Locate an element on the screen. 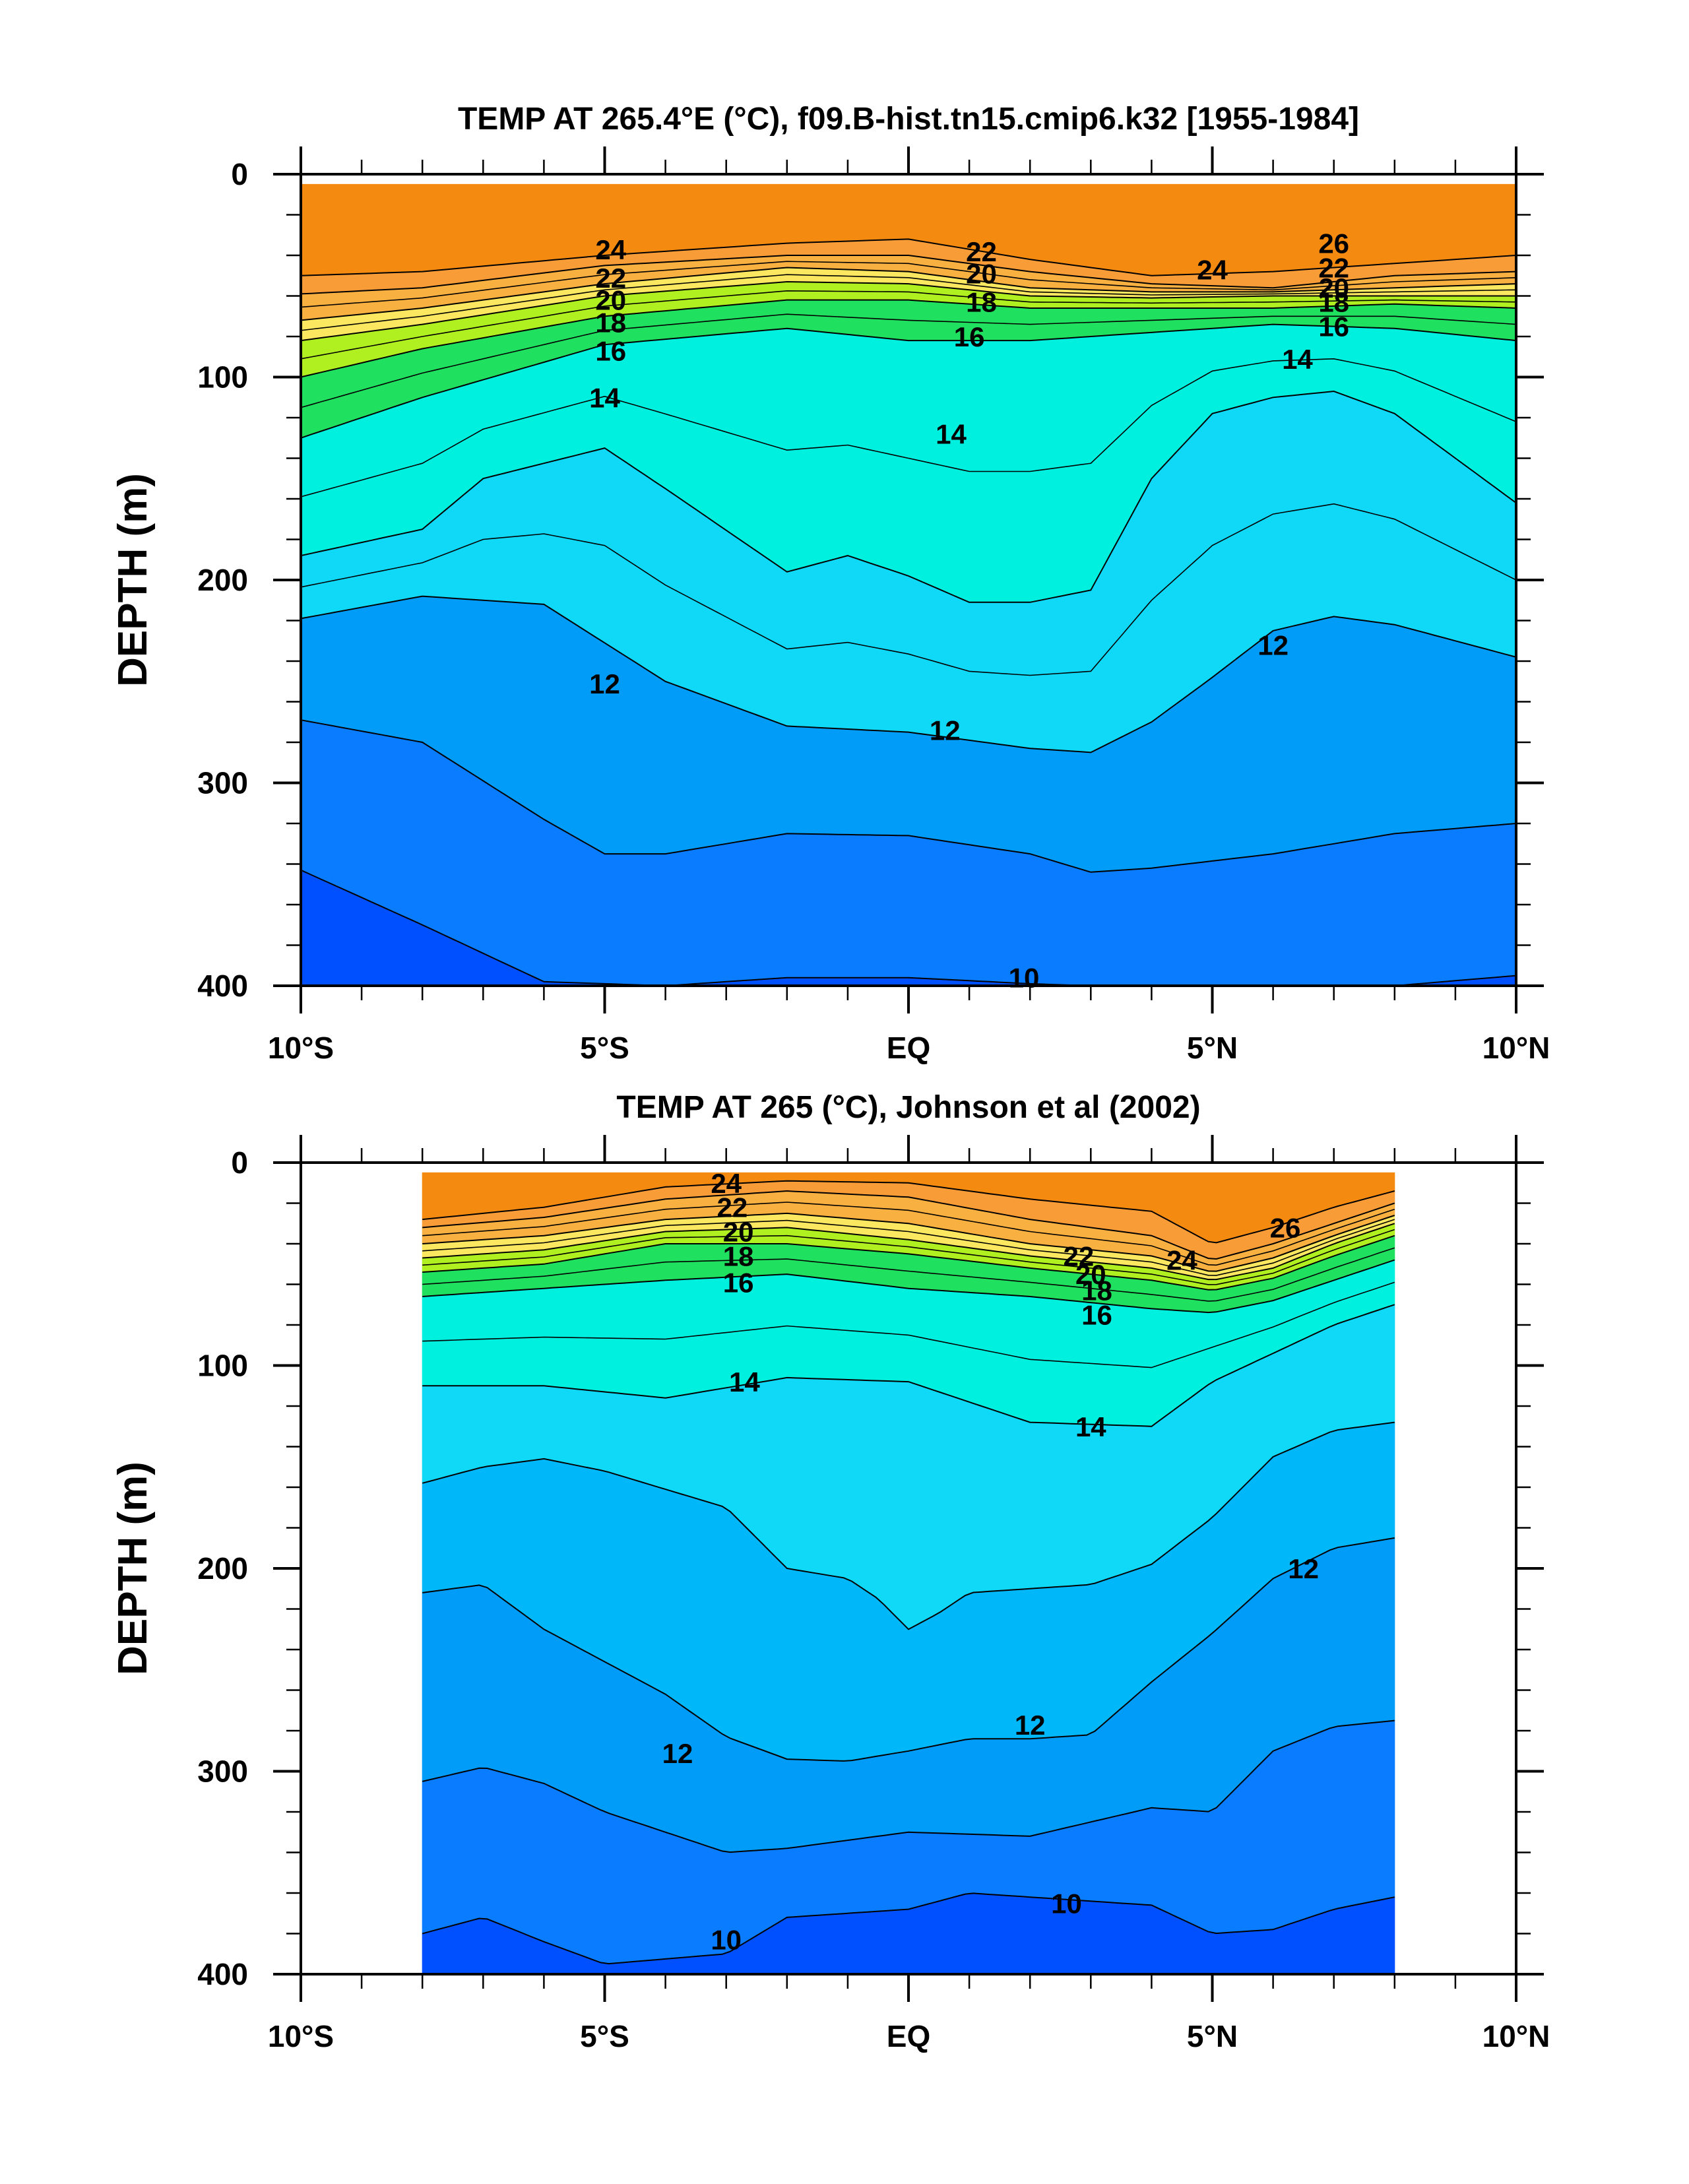 The height and width of the screenshot is (2184, 1689). chart-title: TEMP AT 265 (°C), Johnson et al (2002) is located at coordinates (908, 1107).